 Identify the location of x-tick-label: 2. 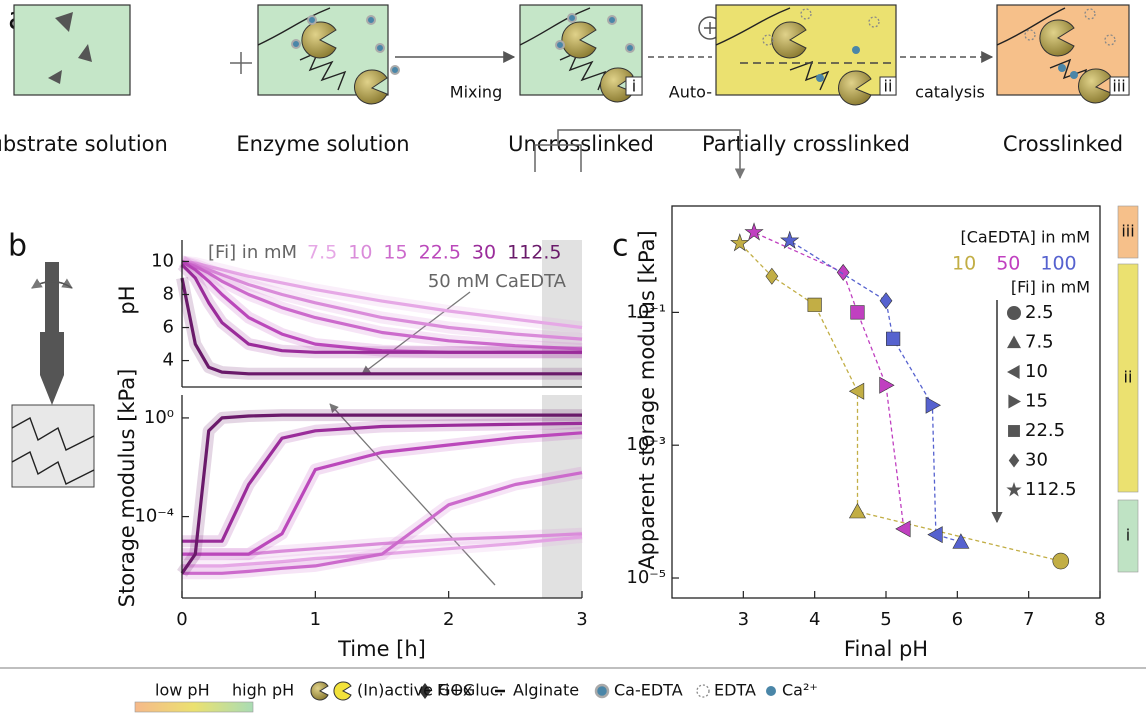
(448, 619).